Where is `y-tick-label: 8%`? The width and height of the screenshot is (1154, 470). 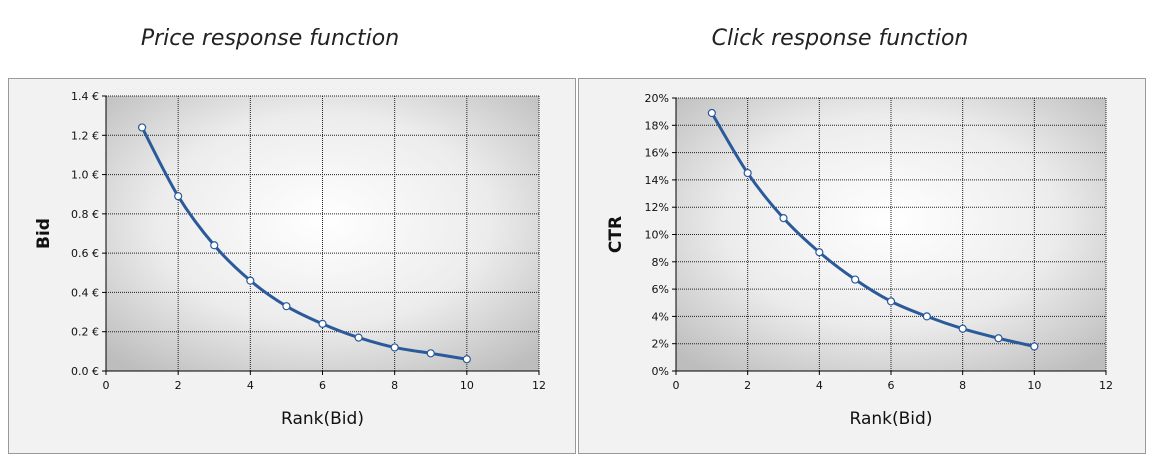 y-tick-label: 8% is located at coordinates (660, 262).